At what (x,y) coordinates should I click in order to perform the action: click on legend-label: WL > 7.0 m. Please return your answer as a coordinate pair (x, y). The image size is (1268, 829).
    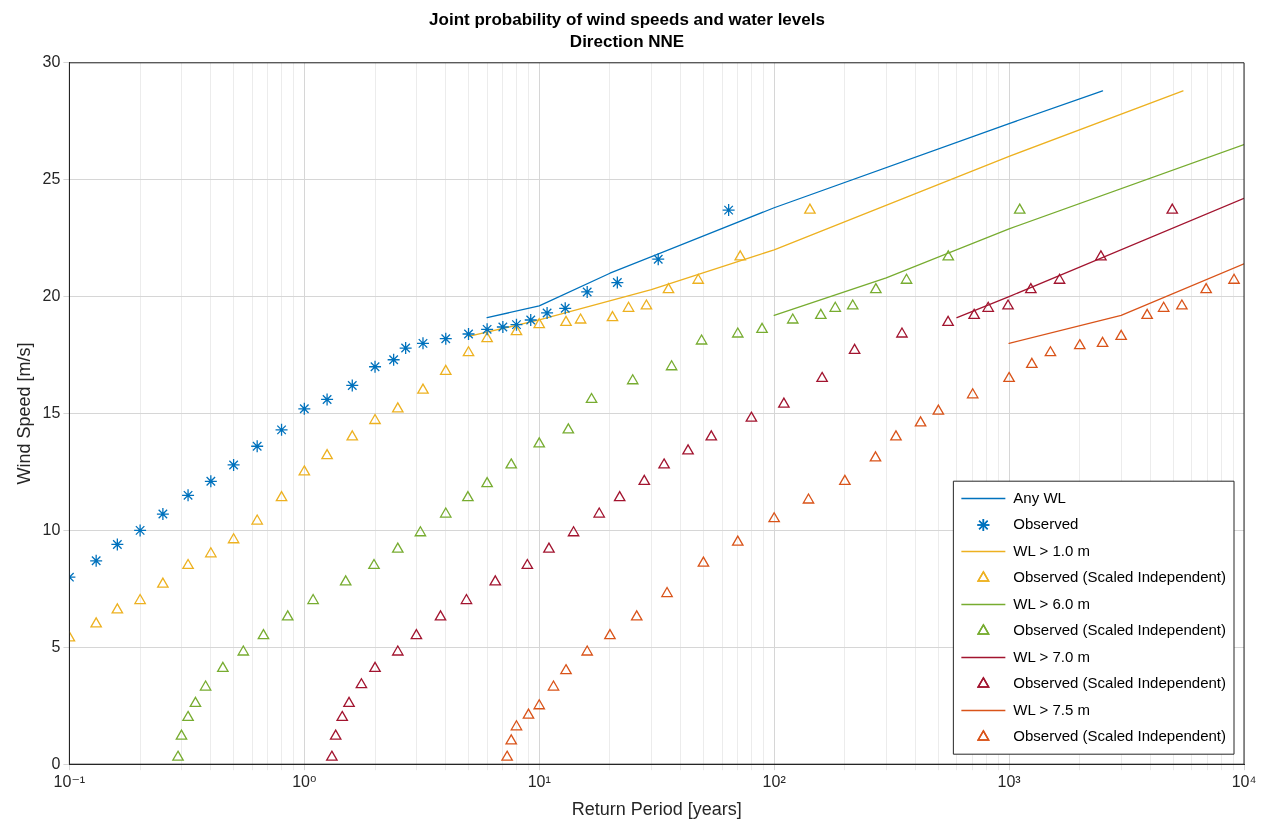
    Looking at the image, I should click on (1051, 656).